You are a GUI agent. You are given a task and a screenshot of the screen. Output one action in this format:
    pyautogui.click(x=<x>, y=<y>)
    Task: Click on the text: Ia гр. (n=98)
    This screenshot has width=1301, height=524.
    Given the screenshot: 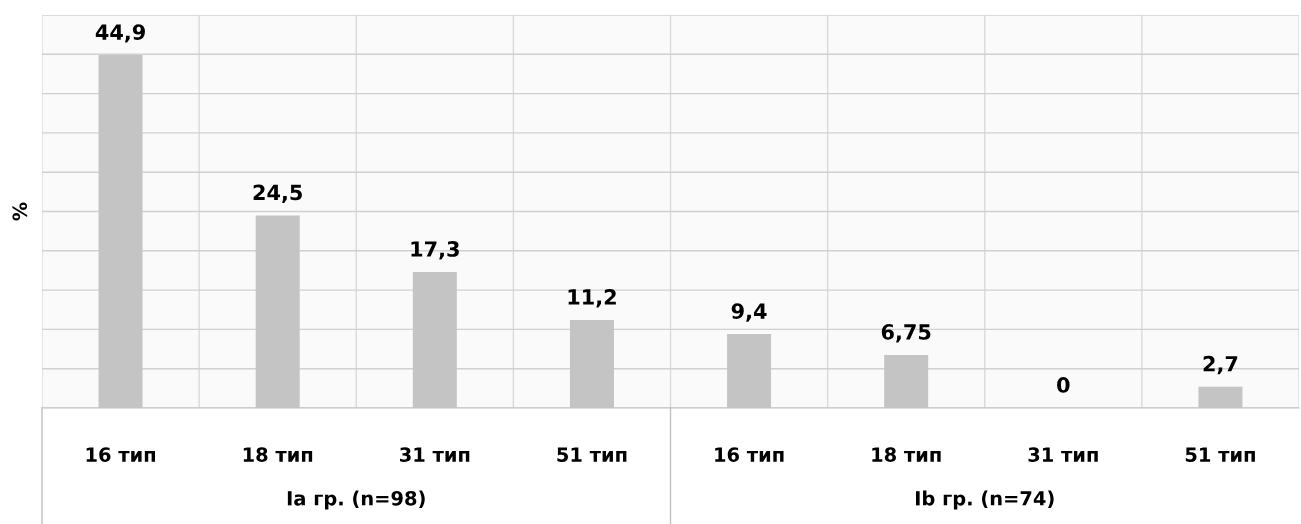 What is the action you would take?
    pyautogui.click(x=356, y=500)
    